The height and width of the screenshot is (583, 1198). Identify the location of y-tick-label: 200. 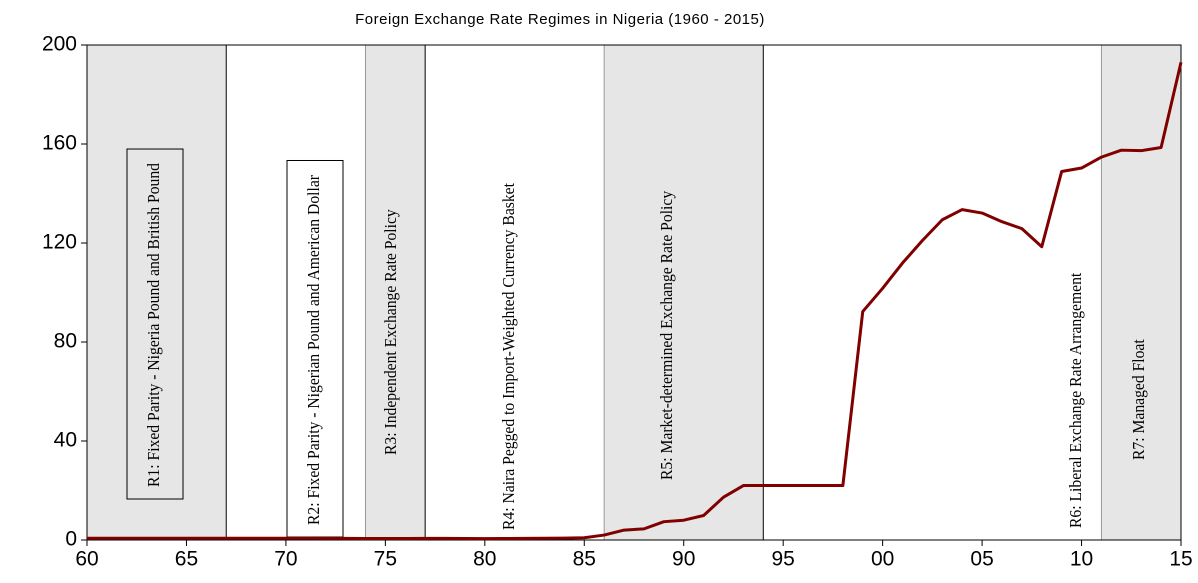
(59, 44).